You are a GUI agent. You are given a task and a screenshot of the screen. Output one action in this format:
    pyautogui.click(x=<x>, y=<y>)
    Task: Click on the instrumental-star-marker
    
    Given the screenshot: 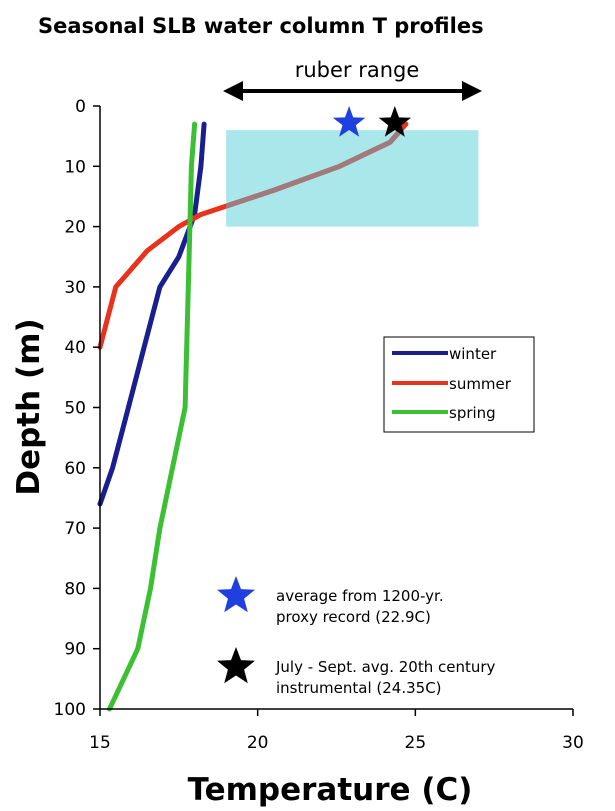 What is the action you would take?
    pyautogui.click(x=394, y=121)
    